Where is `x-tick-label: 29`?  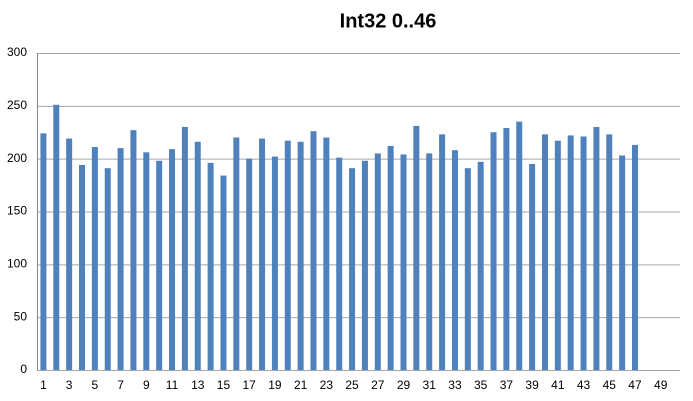 x-tick-label: 29 is located at coordinates (404, 385).